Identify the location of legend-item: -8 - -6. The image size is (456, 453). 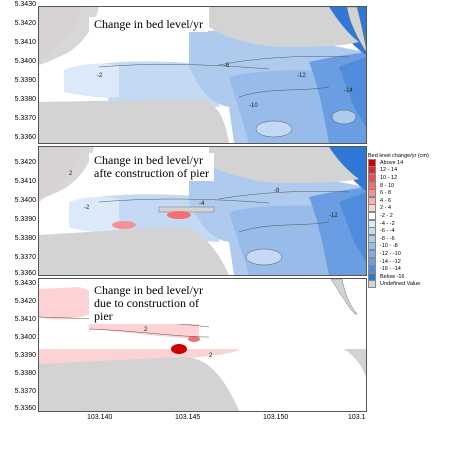
(412, 238).